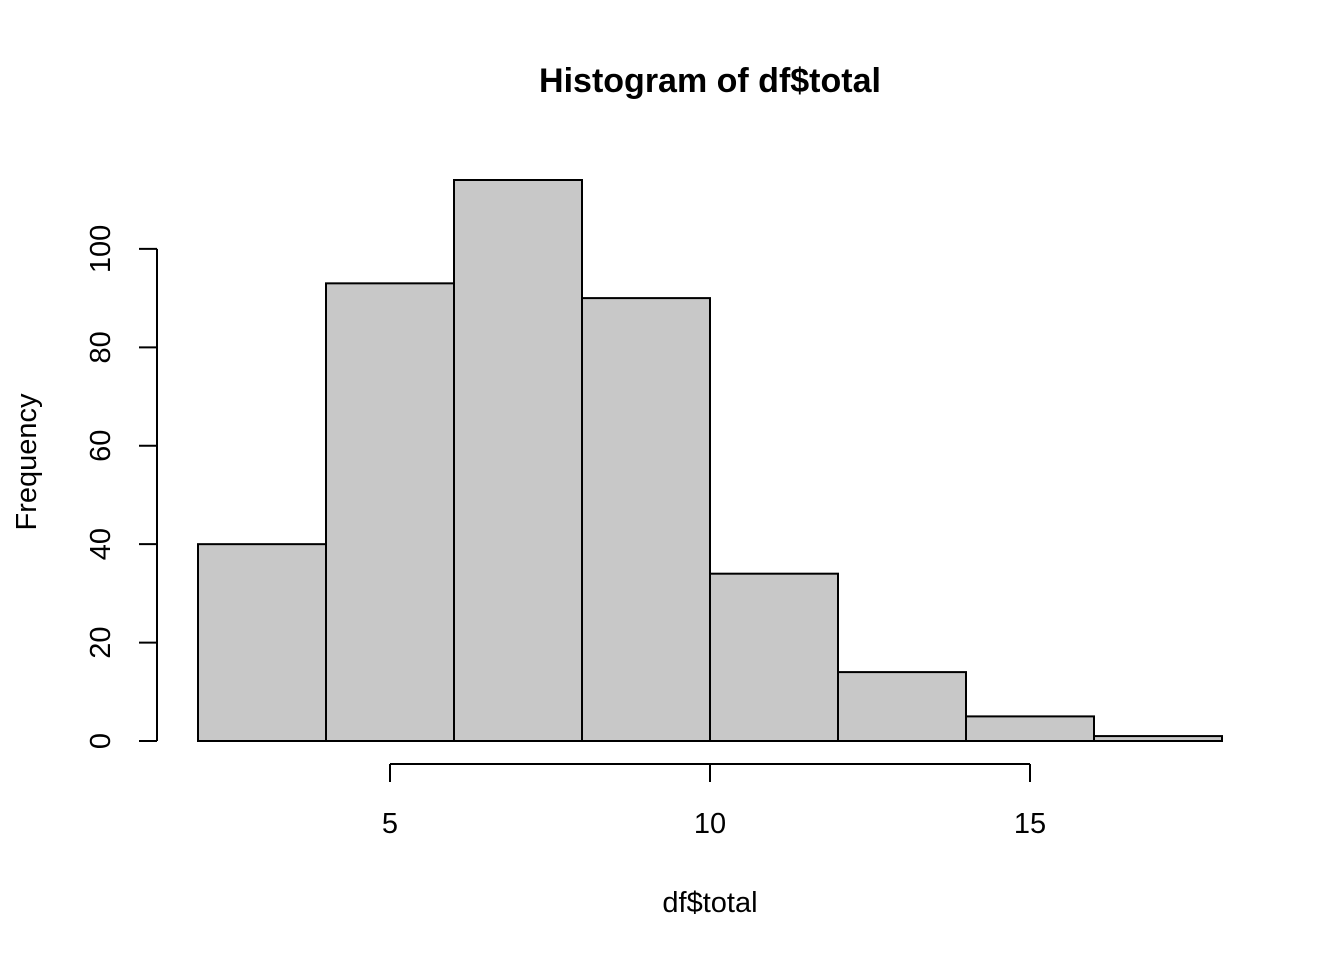 Image resolution: width=1344 pixels, height=960 pixels. What do you see at coordinates (27, 462) in the screenshot?
I see `y-axis-label: Frequency` at bounding box center [27, 462].